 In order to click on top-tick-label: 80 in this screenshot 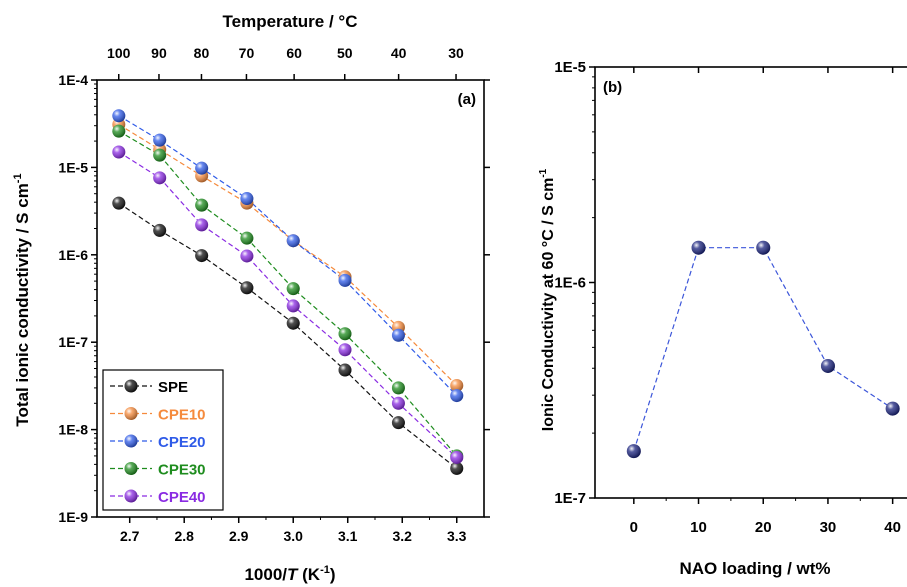, I will do `click(202, 53)`.